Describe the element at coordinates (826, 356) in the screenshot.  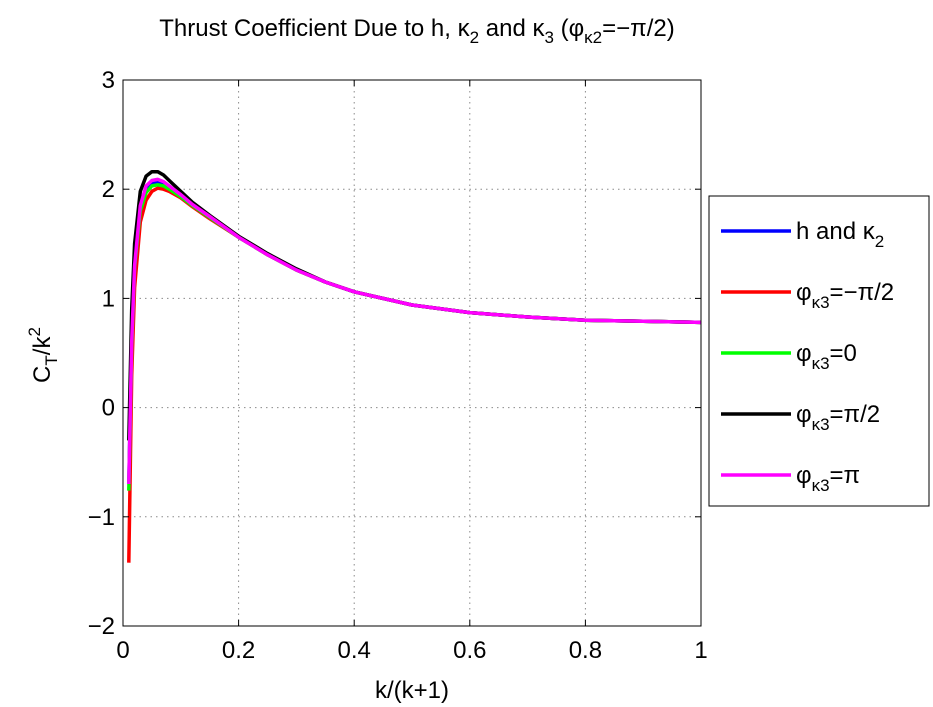
I see `legend-label-3: φκ3=0` at that location.